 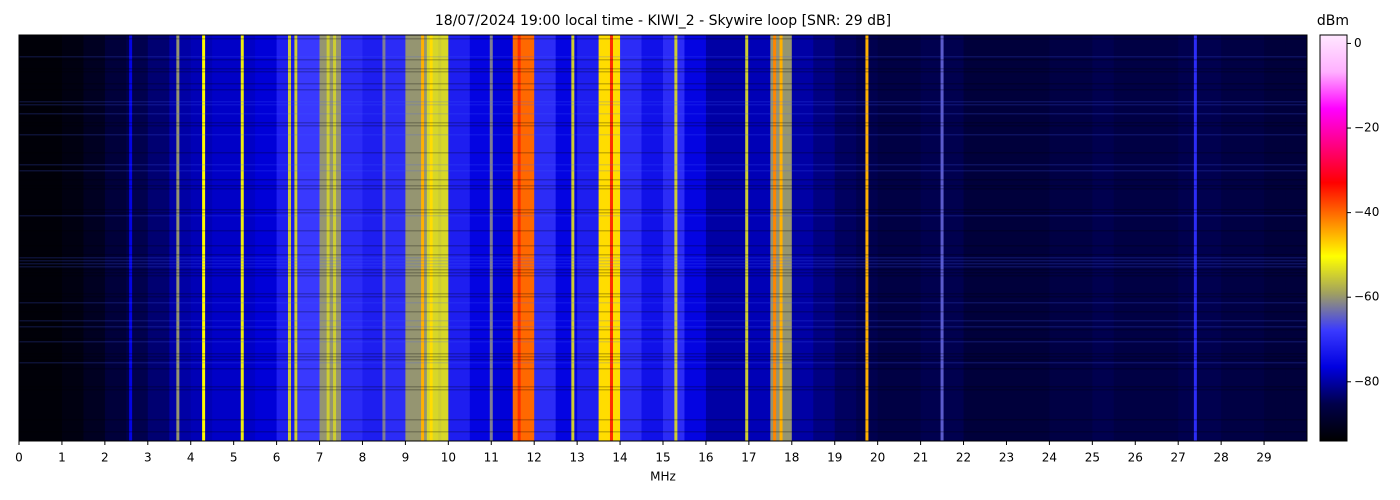 What do you see at coordinates (1366, 212) in the screenshot?
I see `colorbar-tick-label: −40` at bounding box center [1366, 212].